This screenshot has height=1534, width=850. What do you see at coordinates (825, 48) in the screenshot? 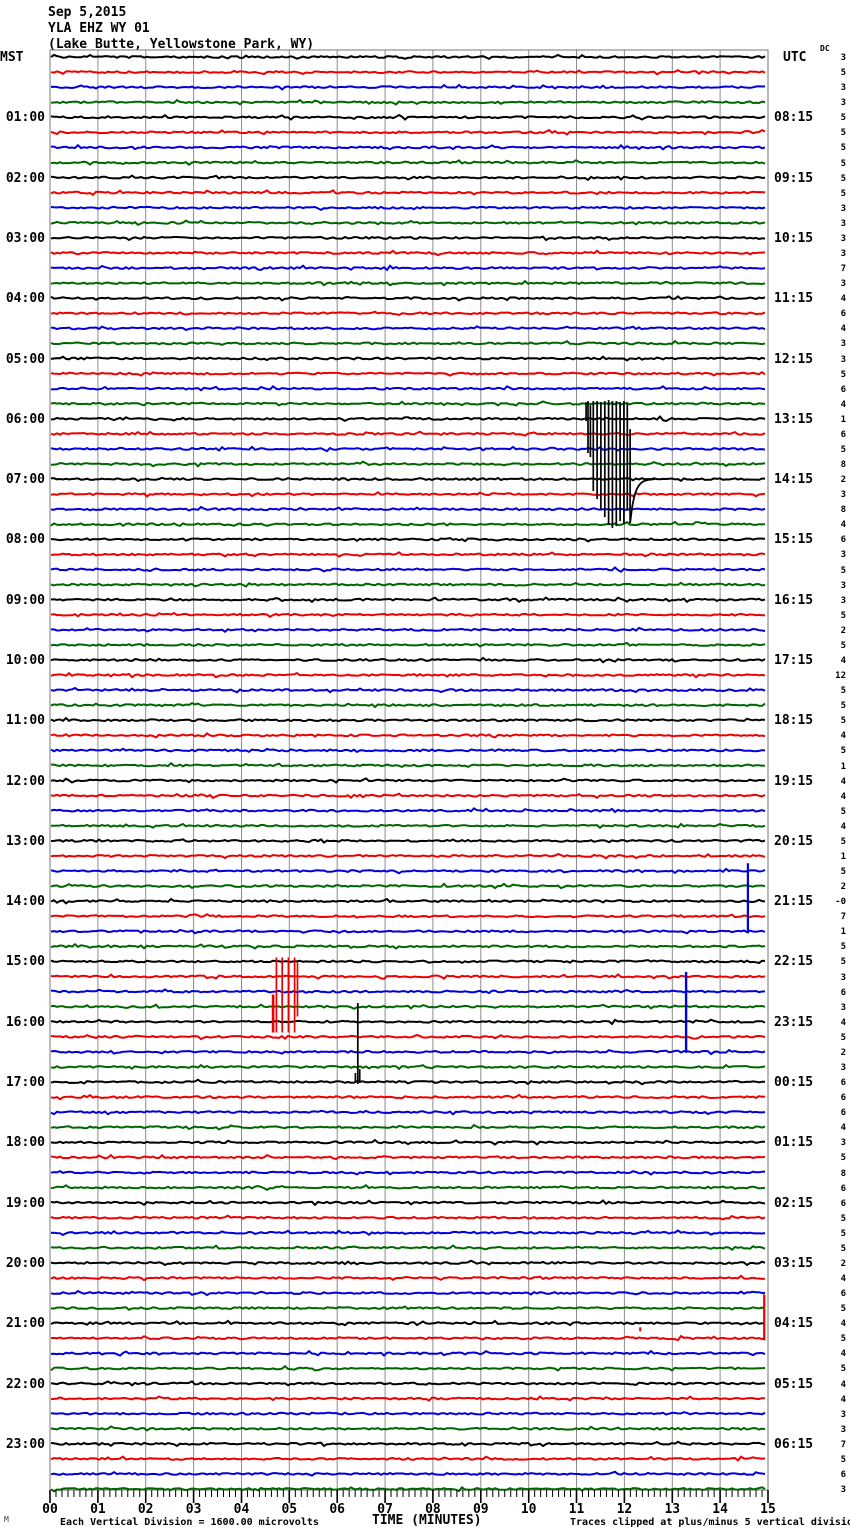
I see `dc-label: DC` at bounding box center [825, 48].